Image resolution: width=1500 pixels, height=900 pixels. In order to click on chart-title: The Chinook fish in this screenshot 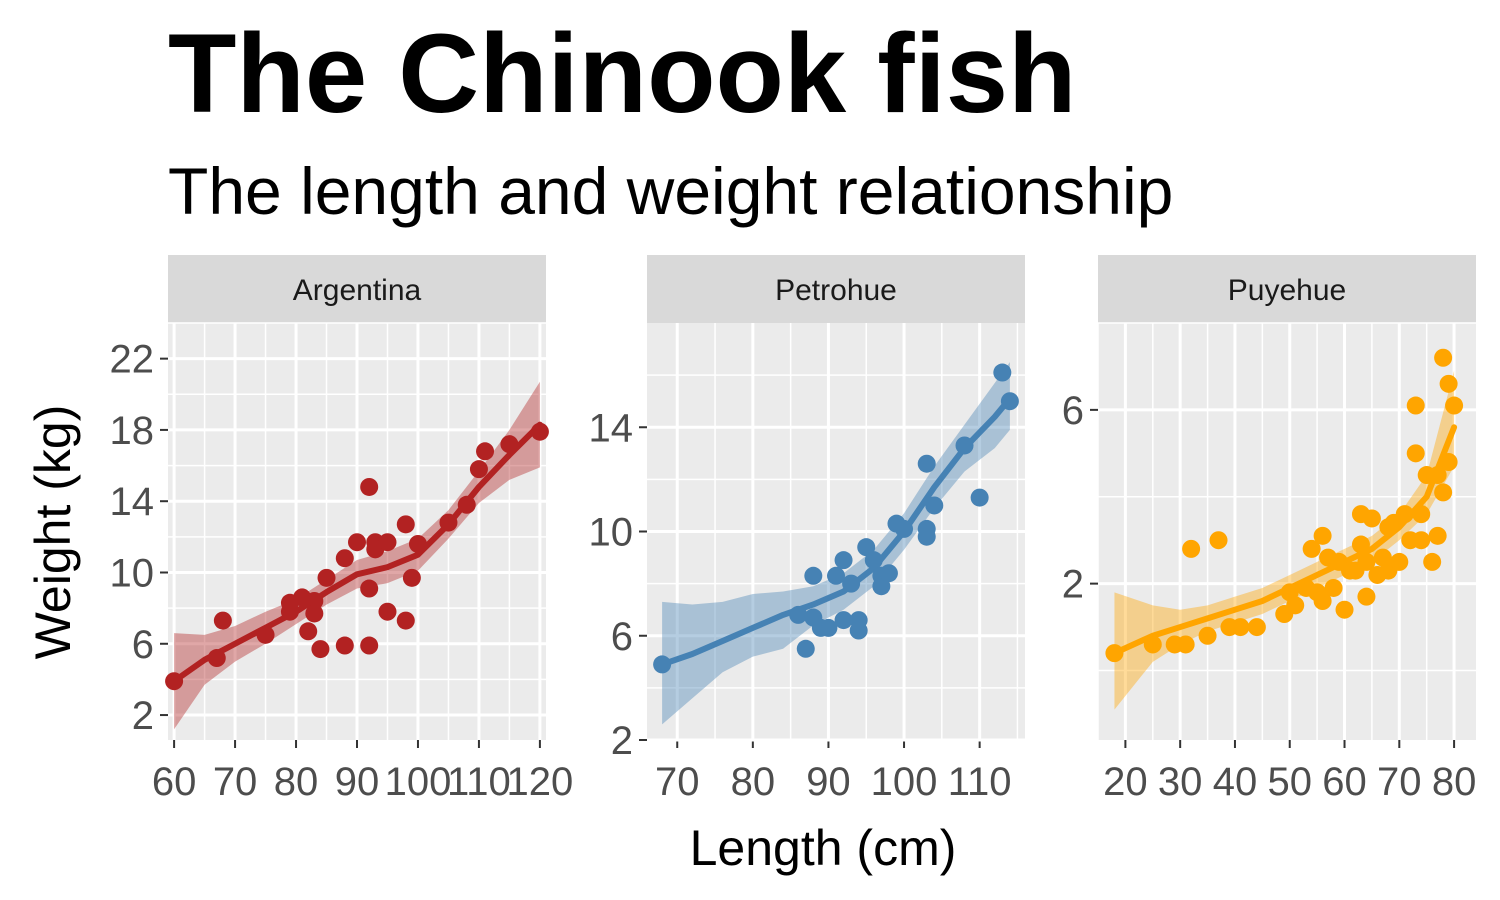, I will do `click(622, 73)`.